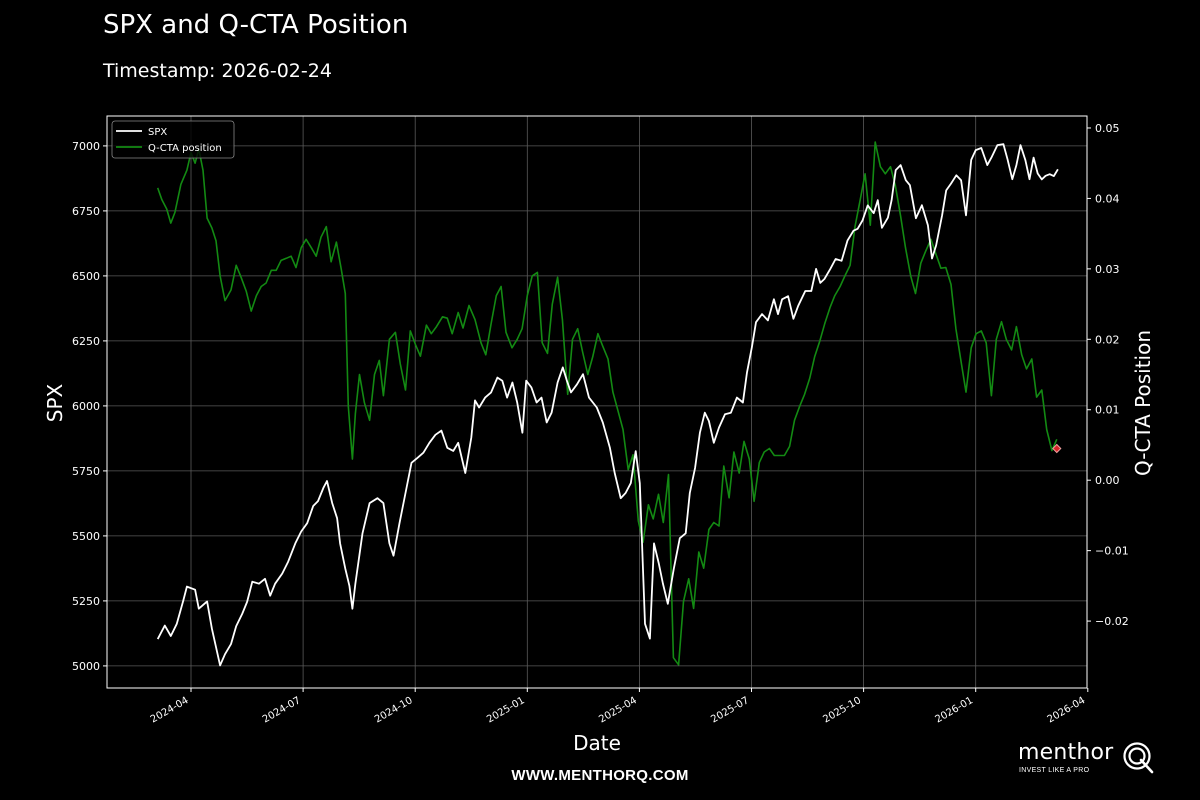 The width and height of the screenshot is (1200, 800). What do you see at coordinates (506, 710) in the screenshot?
I see `x-tick-label: 2025-01` at bounding box center [506, 710].